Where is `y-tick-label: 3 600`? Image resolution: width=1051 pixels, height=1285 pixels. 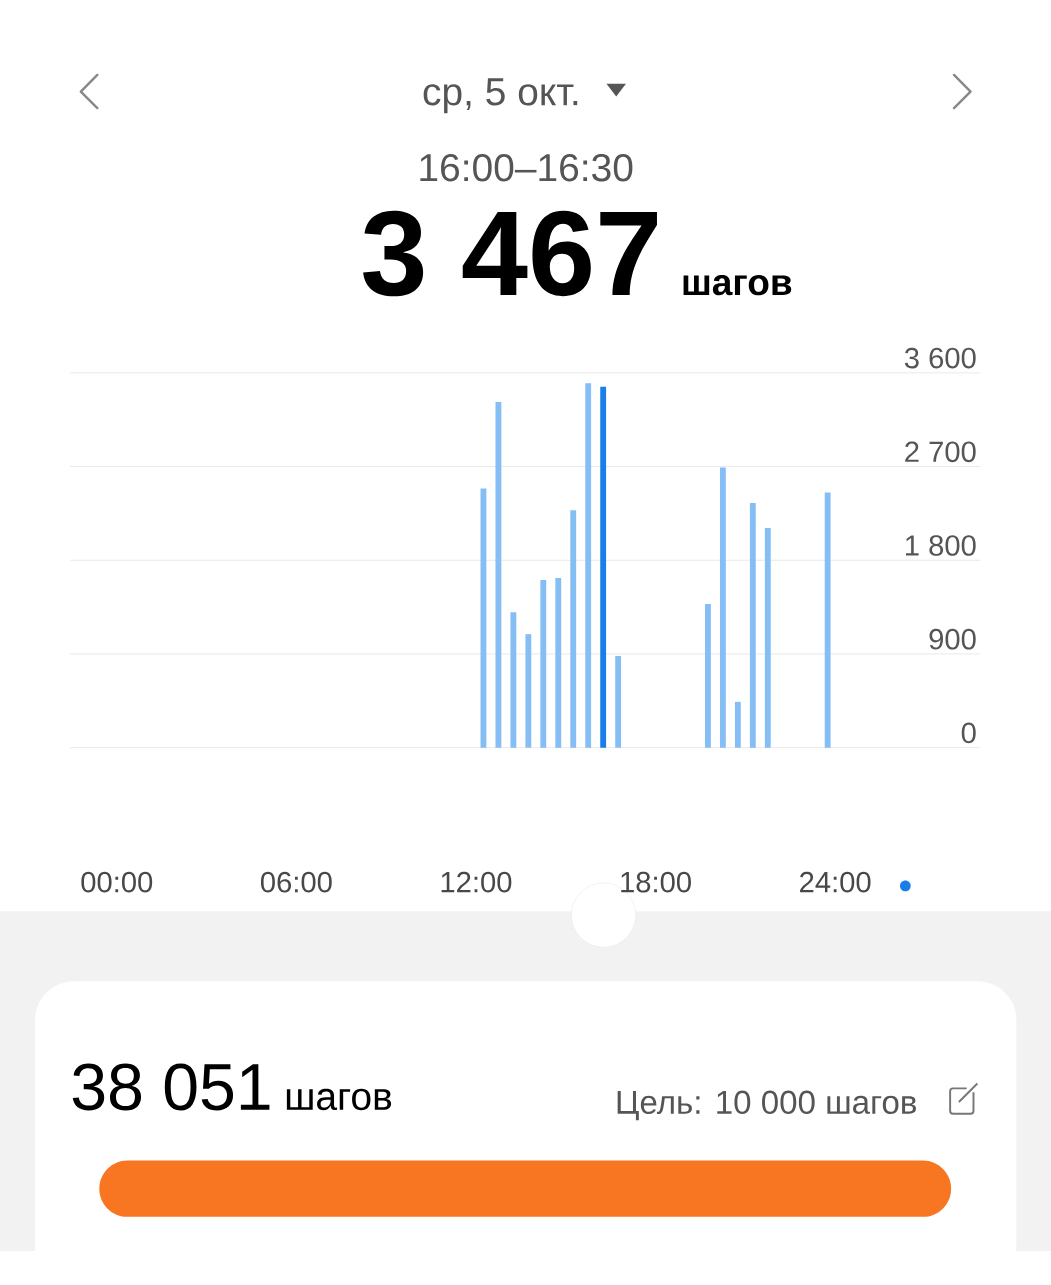 y-tick-label: 3 600 is located at coordinates (940, 358).